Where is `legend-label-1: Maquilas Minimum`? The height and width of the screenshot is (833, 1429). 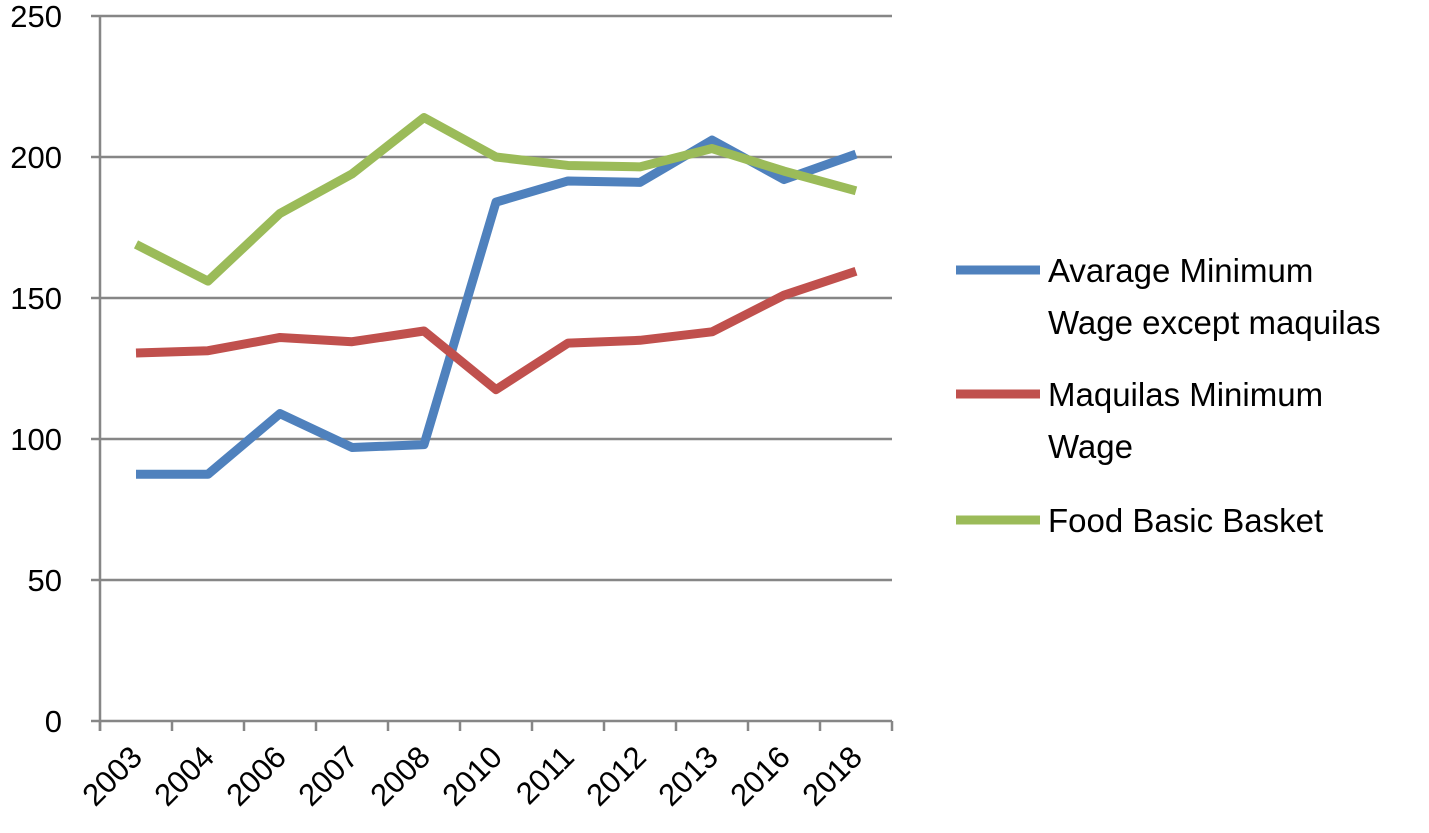 legend-label-1: Maquilas Minimum is located at coordinates (1185, 394).